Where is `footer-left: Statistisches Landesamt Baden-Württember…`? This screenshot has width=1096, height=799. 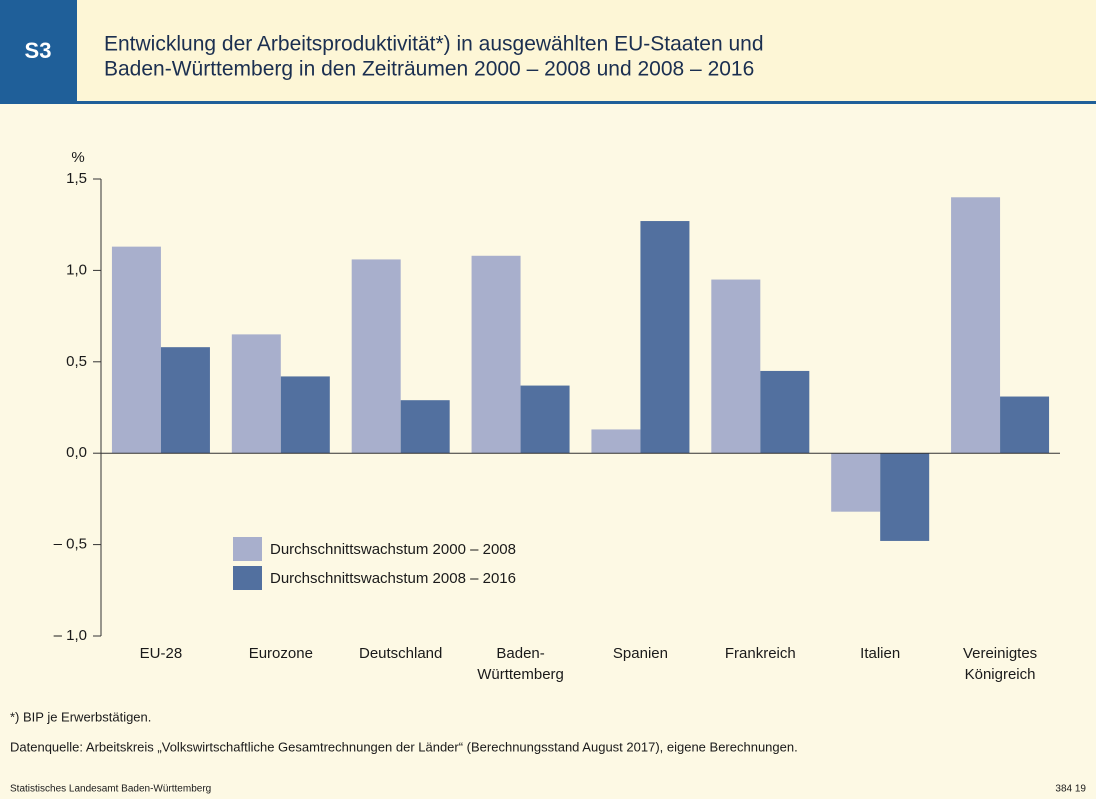
footer-left: Statistisches Landesamt Baden-Württember… is located at coordinates (110, 789).